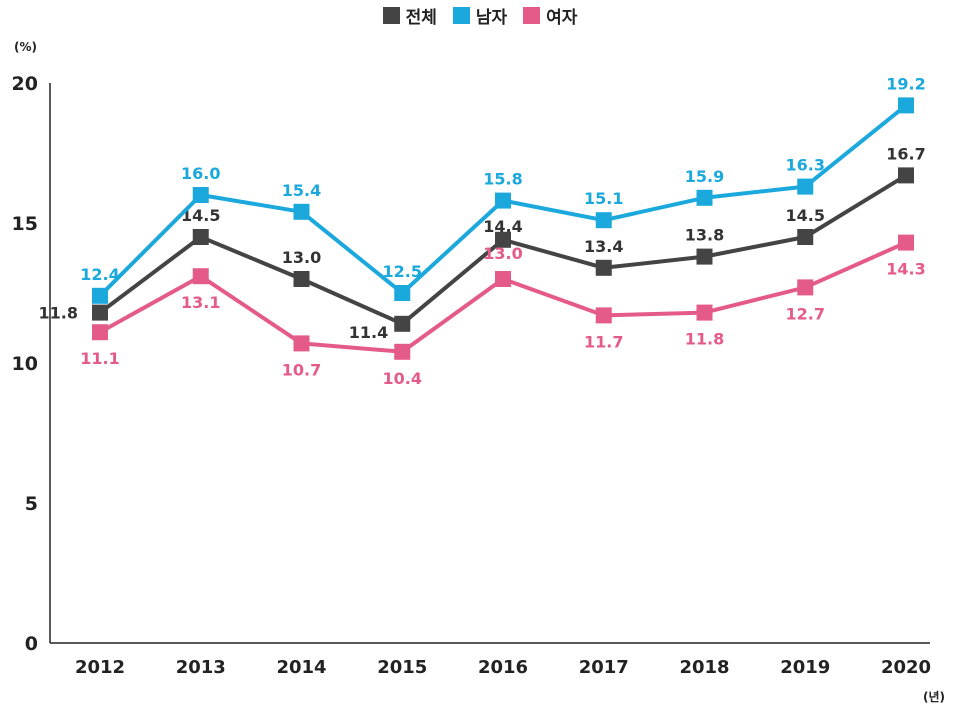  What do you see at coordinates (704, 667) in the screenshot?
I see `x-tick-label: 2018` at bounding box center [704, 667].